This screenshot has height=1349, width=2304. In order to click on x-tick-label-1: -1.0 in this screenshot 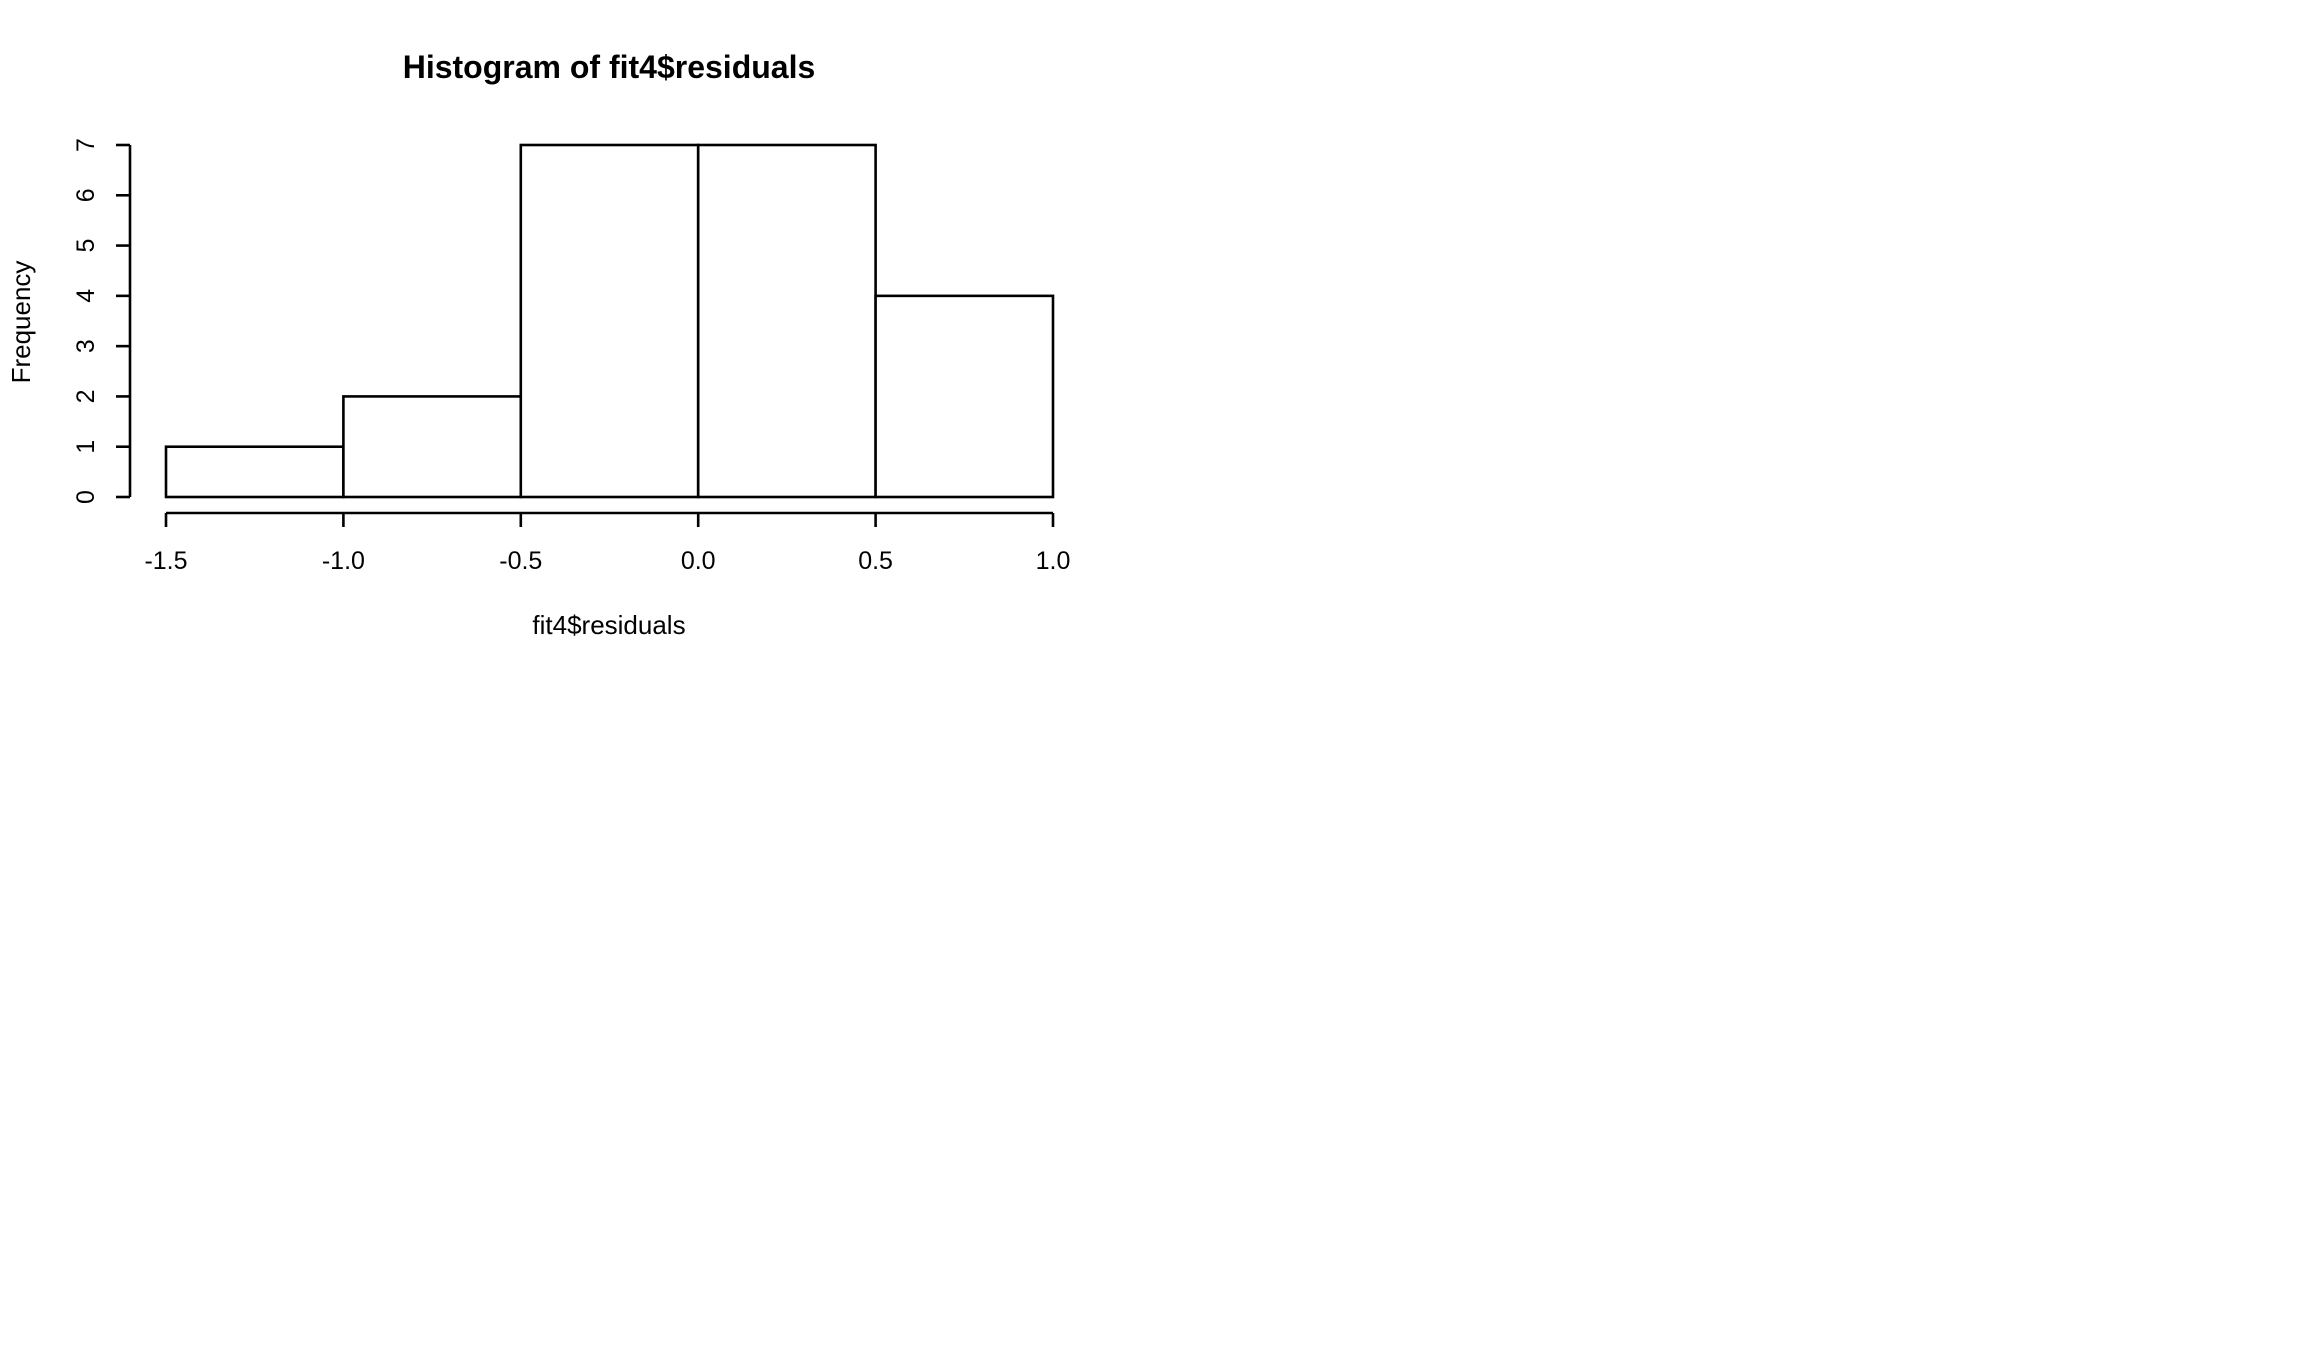, I will do `click(343, 561)`.